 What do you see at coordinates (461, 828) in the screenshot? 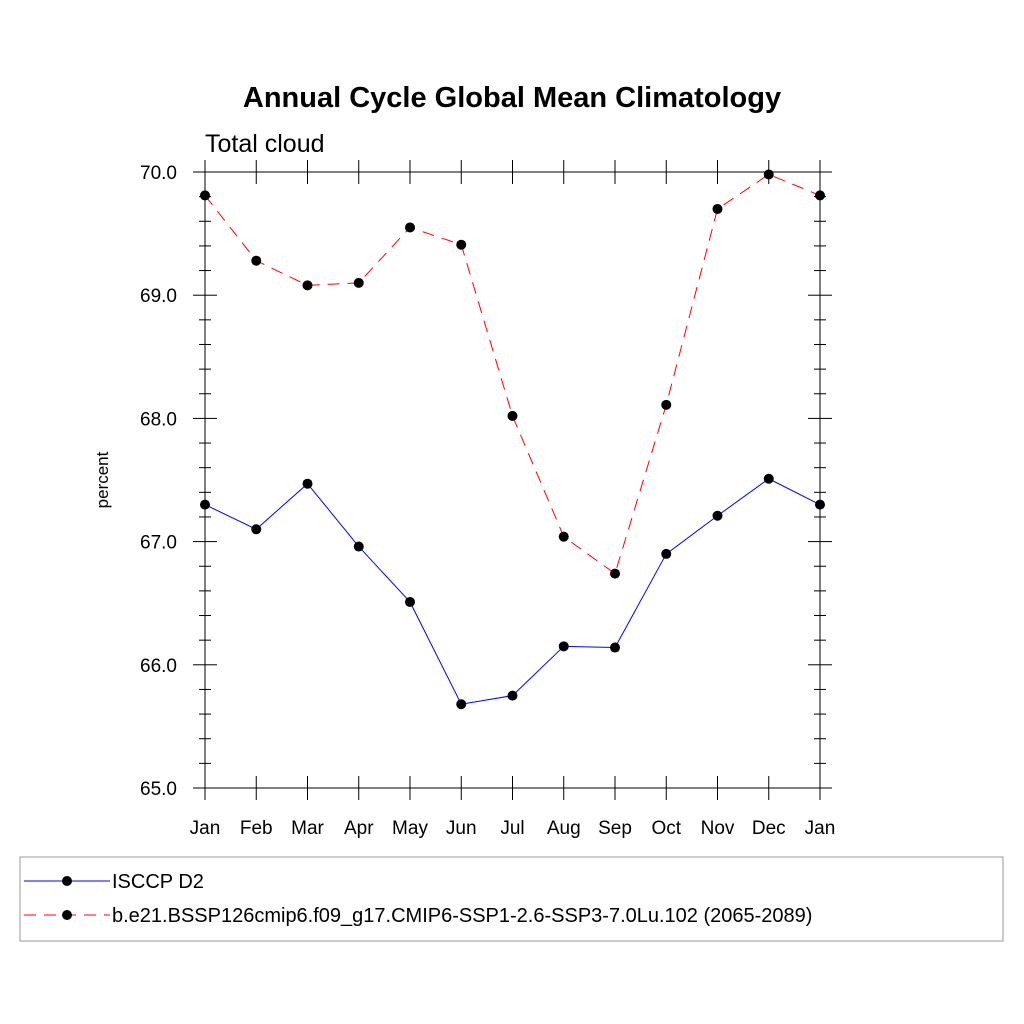
I see `x-tick-label: Jun` at bounding box center [461, 828].